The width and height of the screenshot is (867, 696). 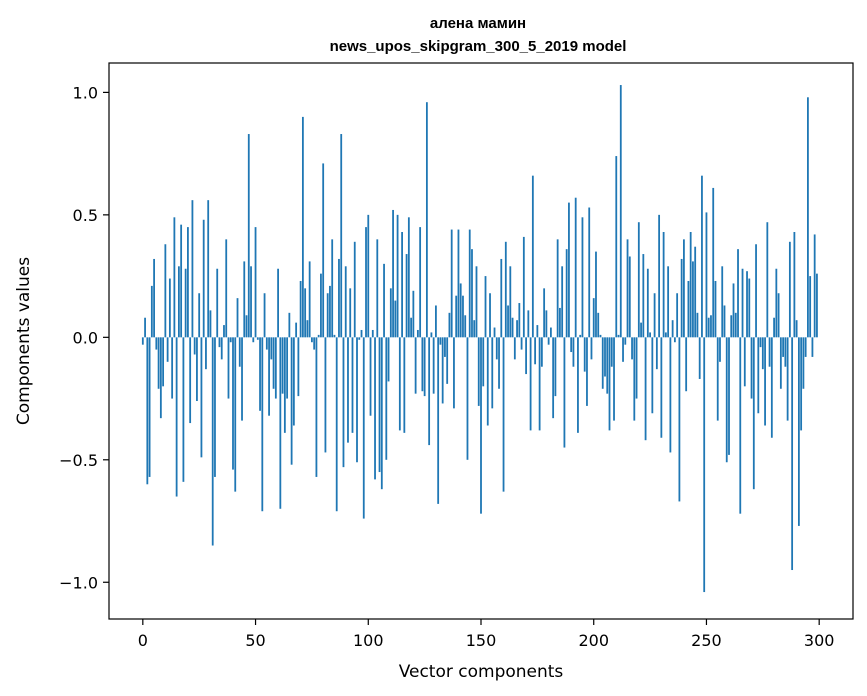 I want to click on y-tick-label: −0.5, so click(x=78, y=460).